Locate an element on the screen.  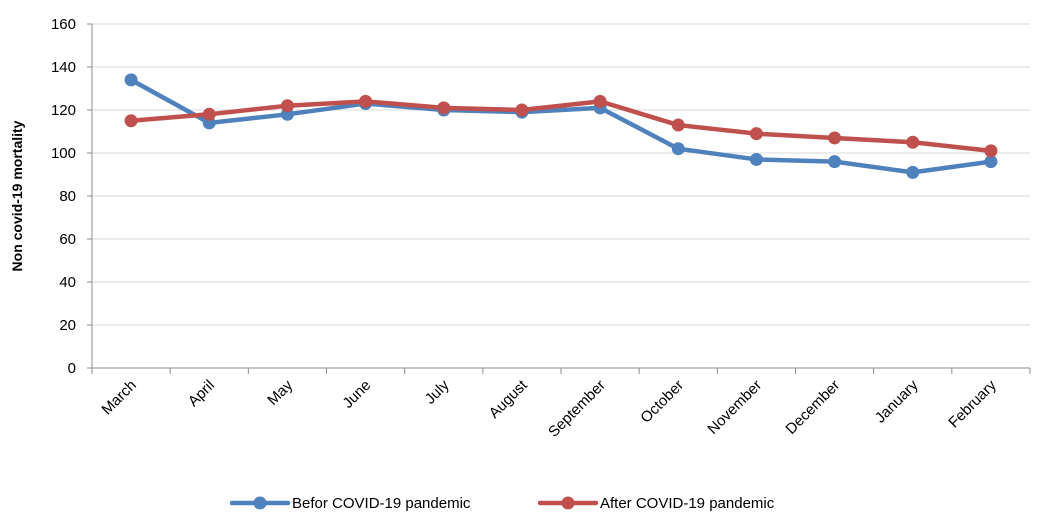
y-tick-label: 60 is located at coordinates (67, 239).